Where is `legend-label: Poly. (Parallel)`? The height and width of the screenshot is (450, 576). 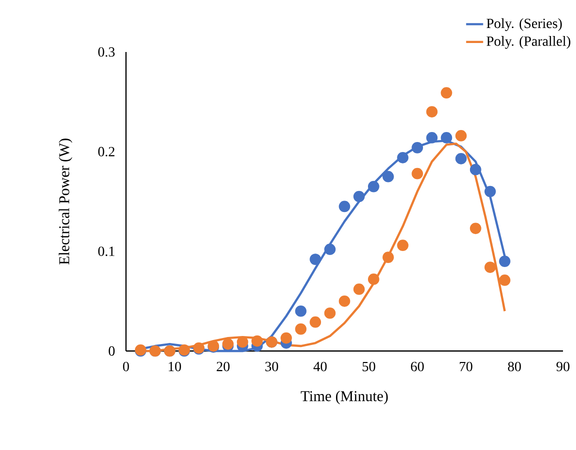
legend-label: Poly. (Parallel) is located at coordinates (528, 42).